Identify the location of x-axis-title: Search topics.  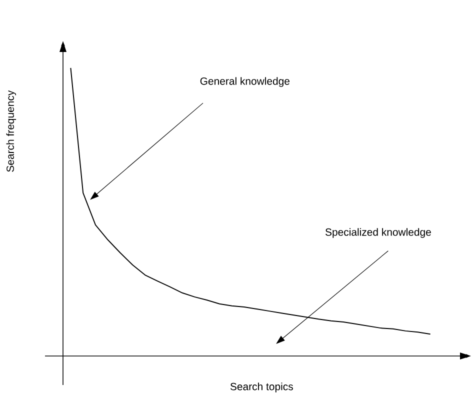
(261, 387).